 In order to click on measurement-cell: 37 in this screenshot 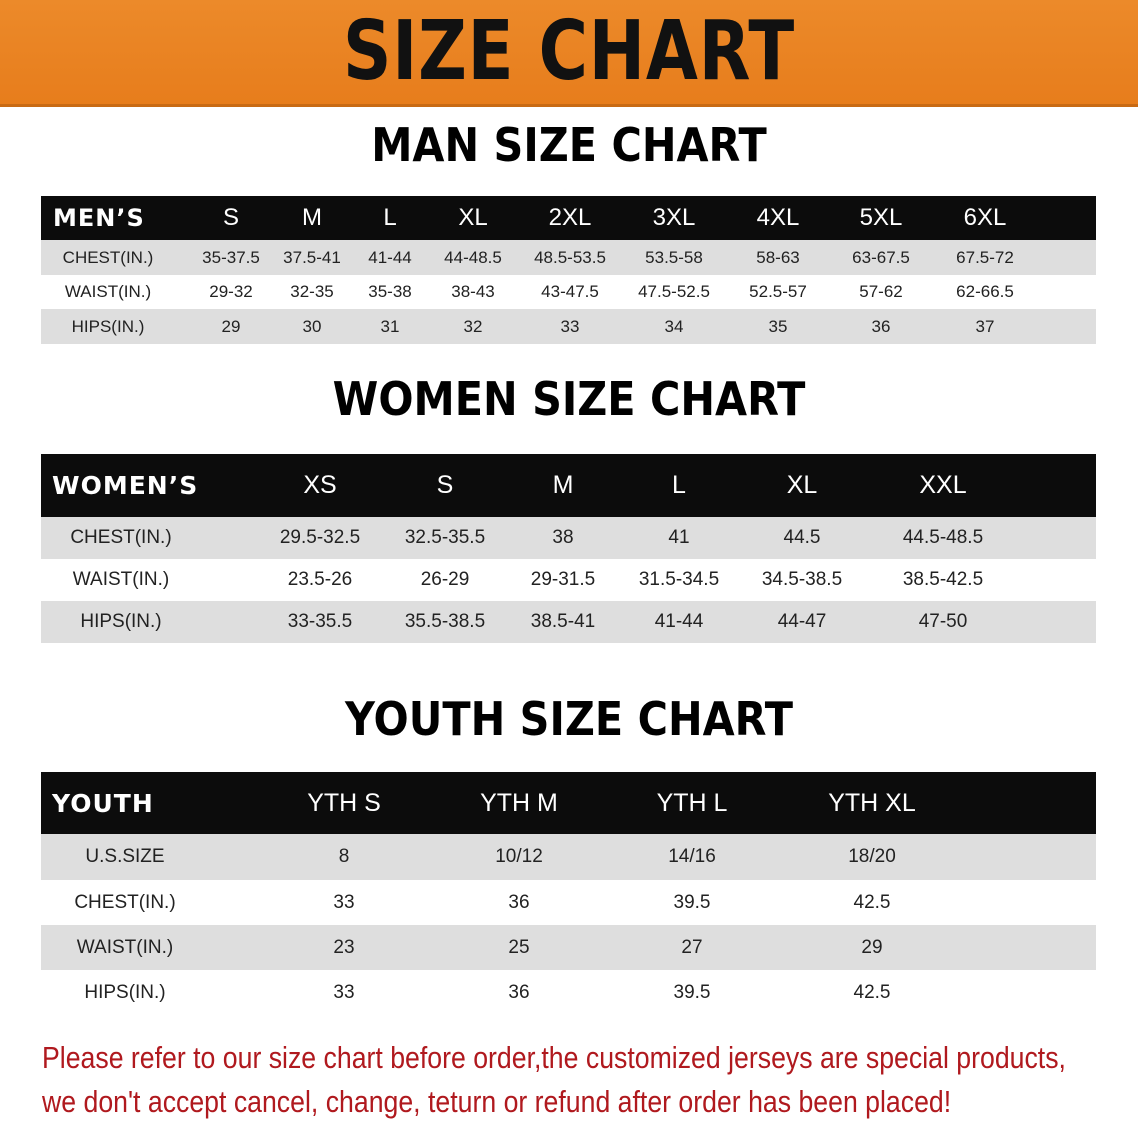, I will do `click(985, 326)`.